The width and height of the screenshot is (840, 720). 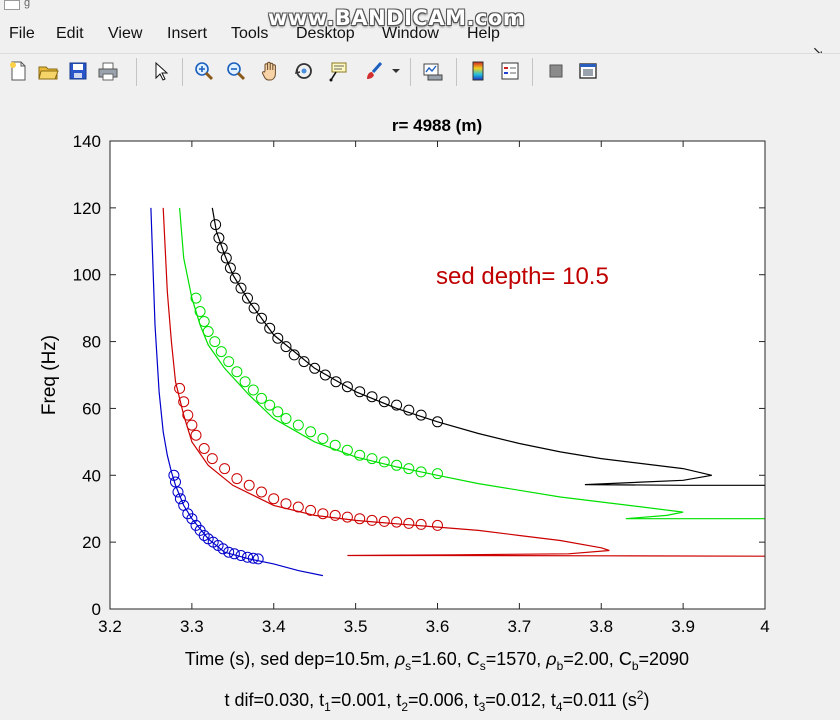 I want to click on y-tick-label: 80, so click(x=91, y=342).